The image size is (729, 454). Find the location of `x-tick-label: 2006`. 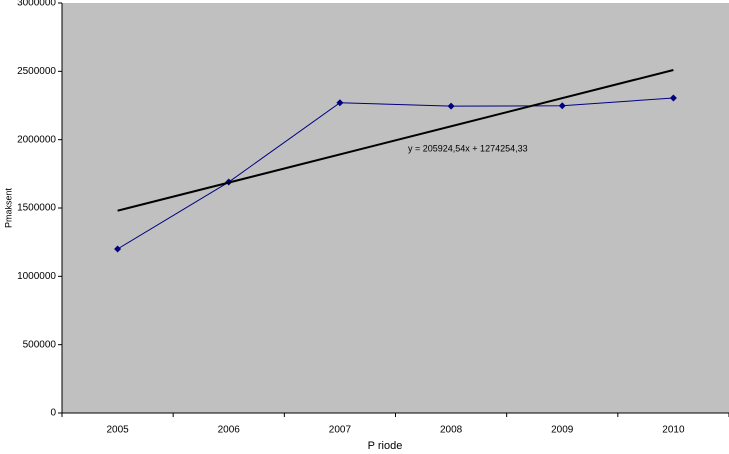

x-tick-label: 2006 is located at coordinates (229, 430).